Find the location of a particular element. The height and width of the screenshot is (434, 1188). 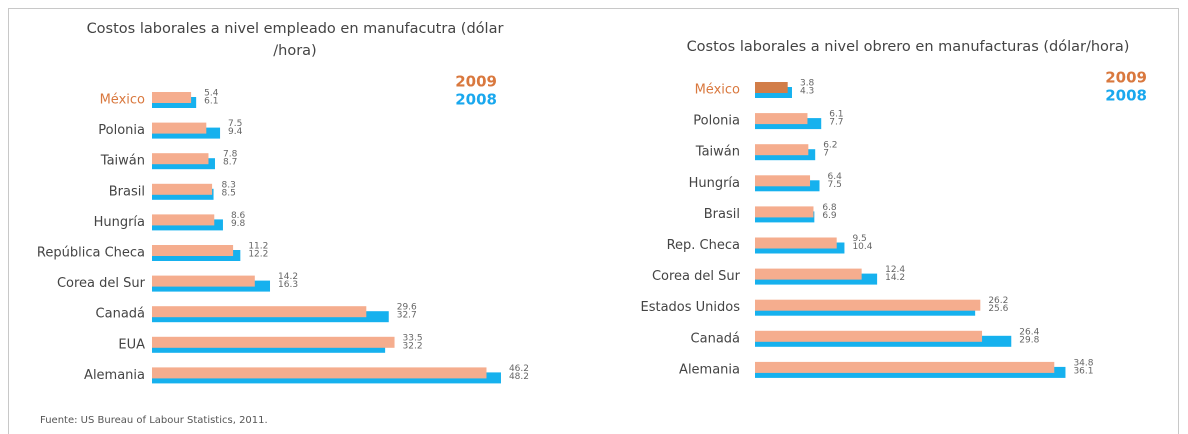

category-label: República Checa is located at coordinates (91, 253).